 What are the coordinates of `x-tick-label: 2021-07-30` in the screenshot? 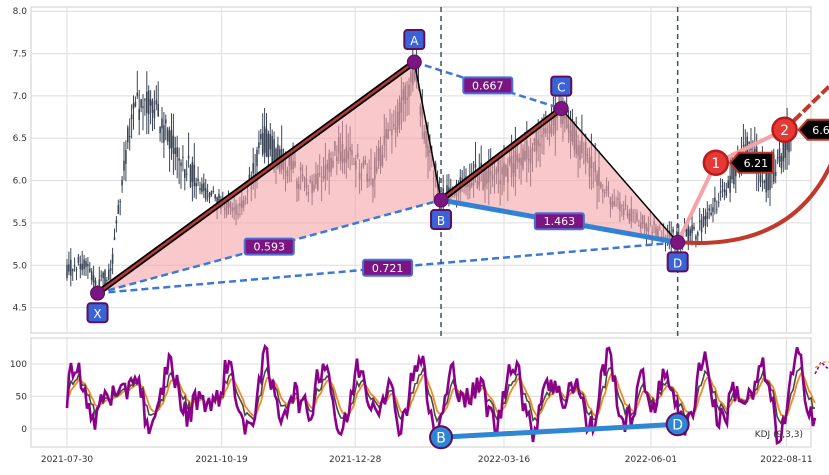 It's located at (67, 460).